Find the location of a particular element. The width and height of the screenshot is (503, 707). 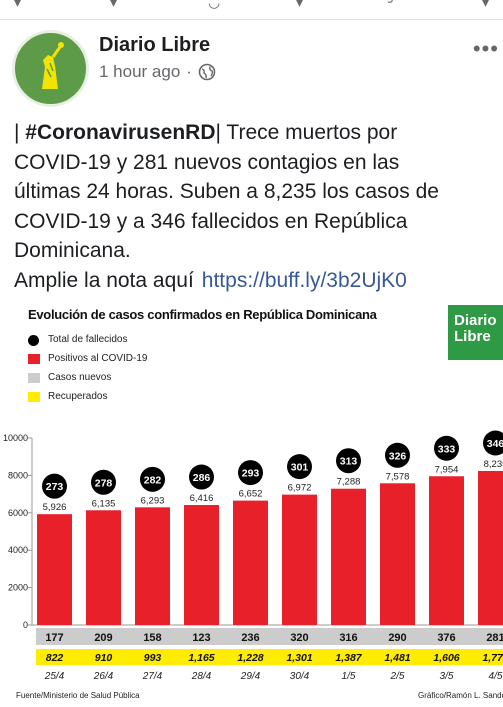

recovered-label: 1,606 is located at coordinates (446, 658).